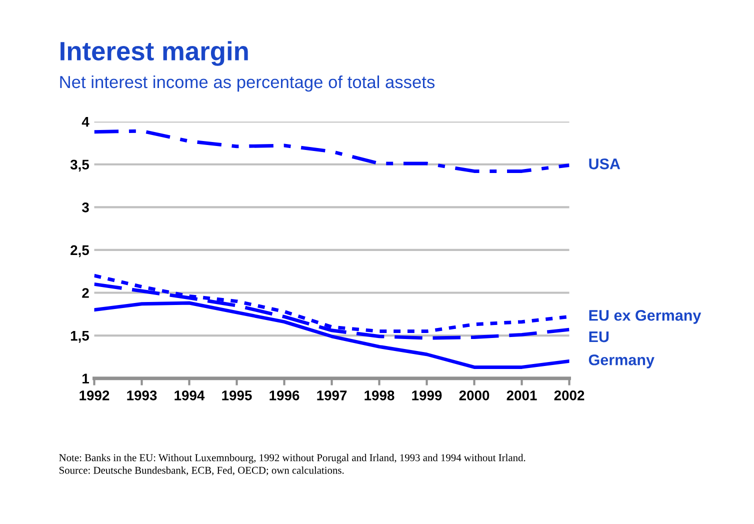 The width and height of the screenshot is (754, 524). What do you see at coordinates (292, 459) in the screenshot?
I see `text: Note: Banks in the EU: Without Luxemnbourg, 1992 without Porugal and Irland, 1993 and 1994 without Irland.` at bounding box center [292, 459].